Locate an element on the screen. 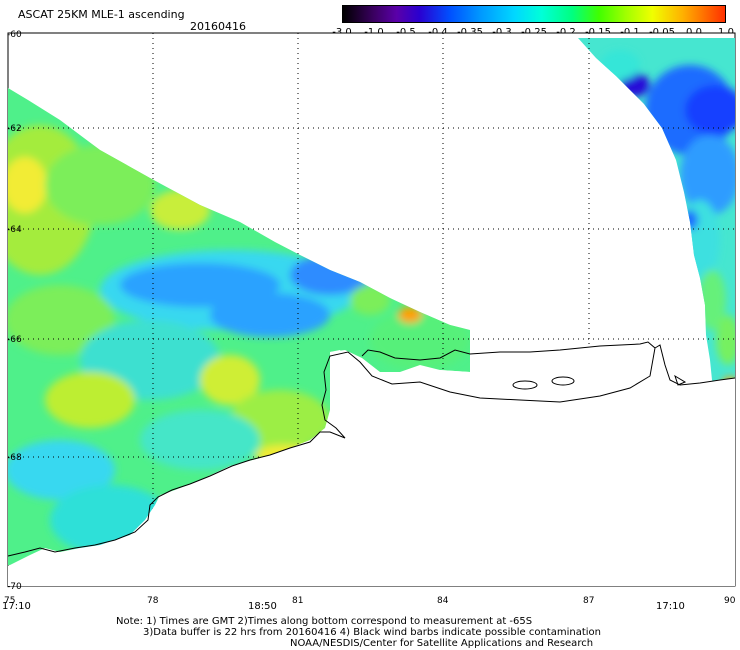 This screenshot has width=740, height=650. time-label-right: 17:10 is located at coordinates (670, 606).